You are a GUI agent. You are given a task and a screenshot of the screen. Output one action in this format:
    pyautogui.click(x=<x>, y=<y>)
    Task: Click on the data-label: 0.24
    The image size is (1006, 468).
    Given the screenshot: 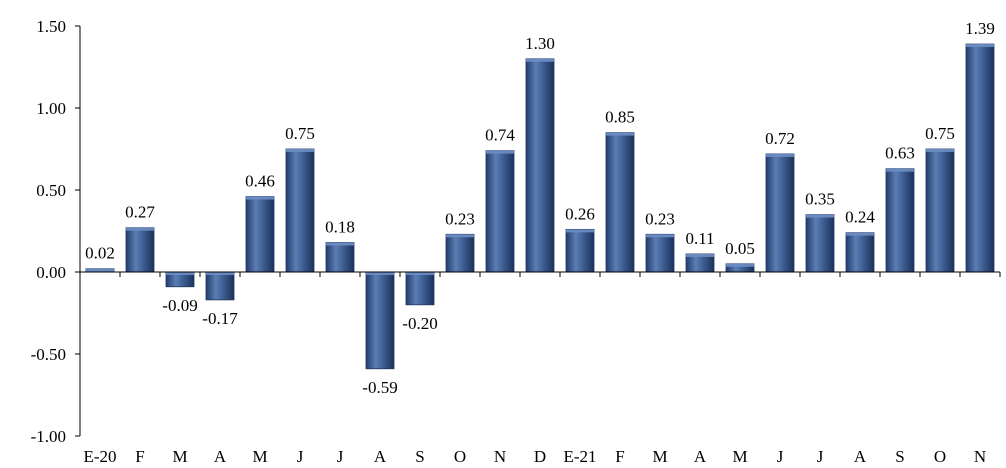 What is the action you would take?
    pyautogui.click(x=860, y=217)
    